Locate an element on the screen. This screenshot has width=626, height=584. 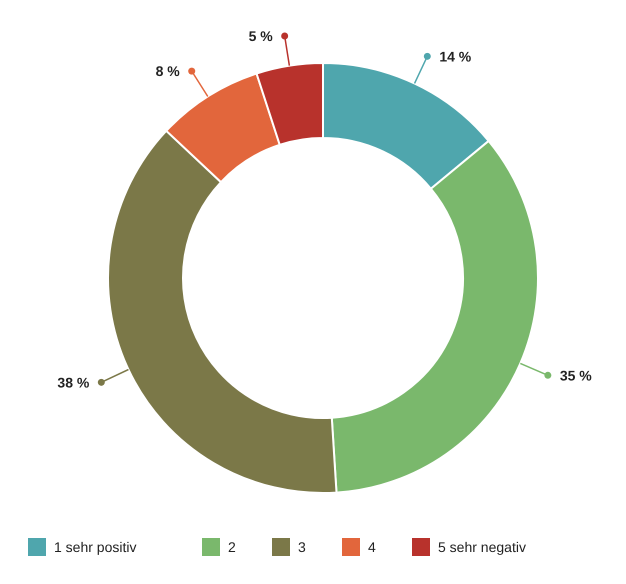
data-label: 8 % is located at coordinates (168, 71).